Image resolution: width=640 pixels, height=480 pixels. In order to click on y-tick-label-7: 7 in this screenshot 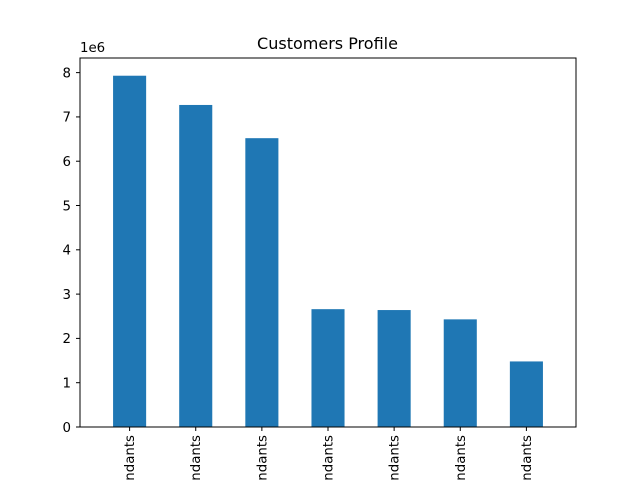, I will do `click(67, 118)`.